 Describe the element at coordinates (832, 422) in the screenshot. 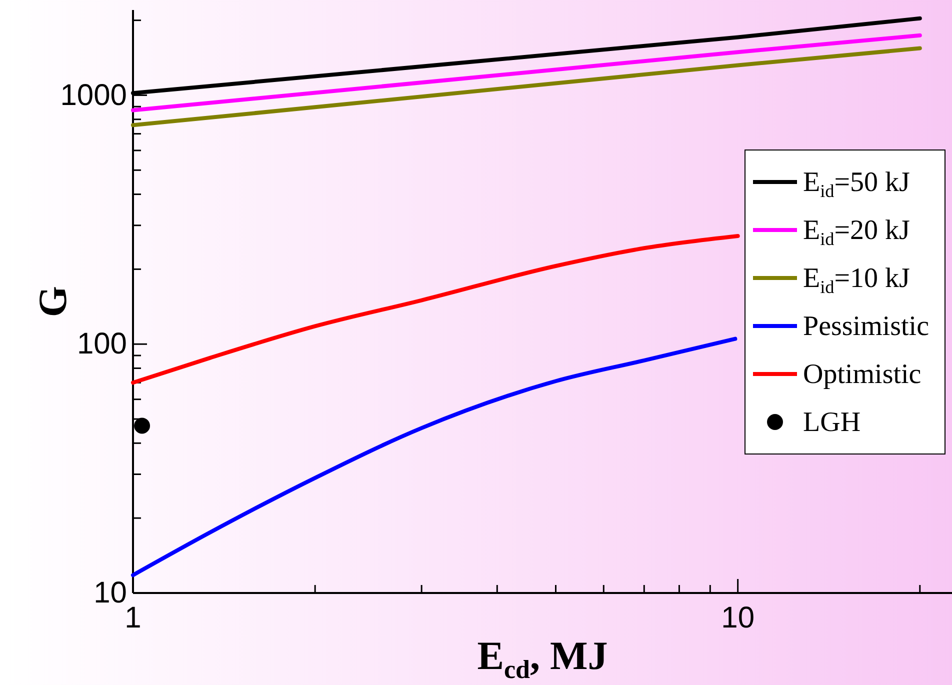

I see `legend-label: LGH` at that location.